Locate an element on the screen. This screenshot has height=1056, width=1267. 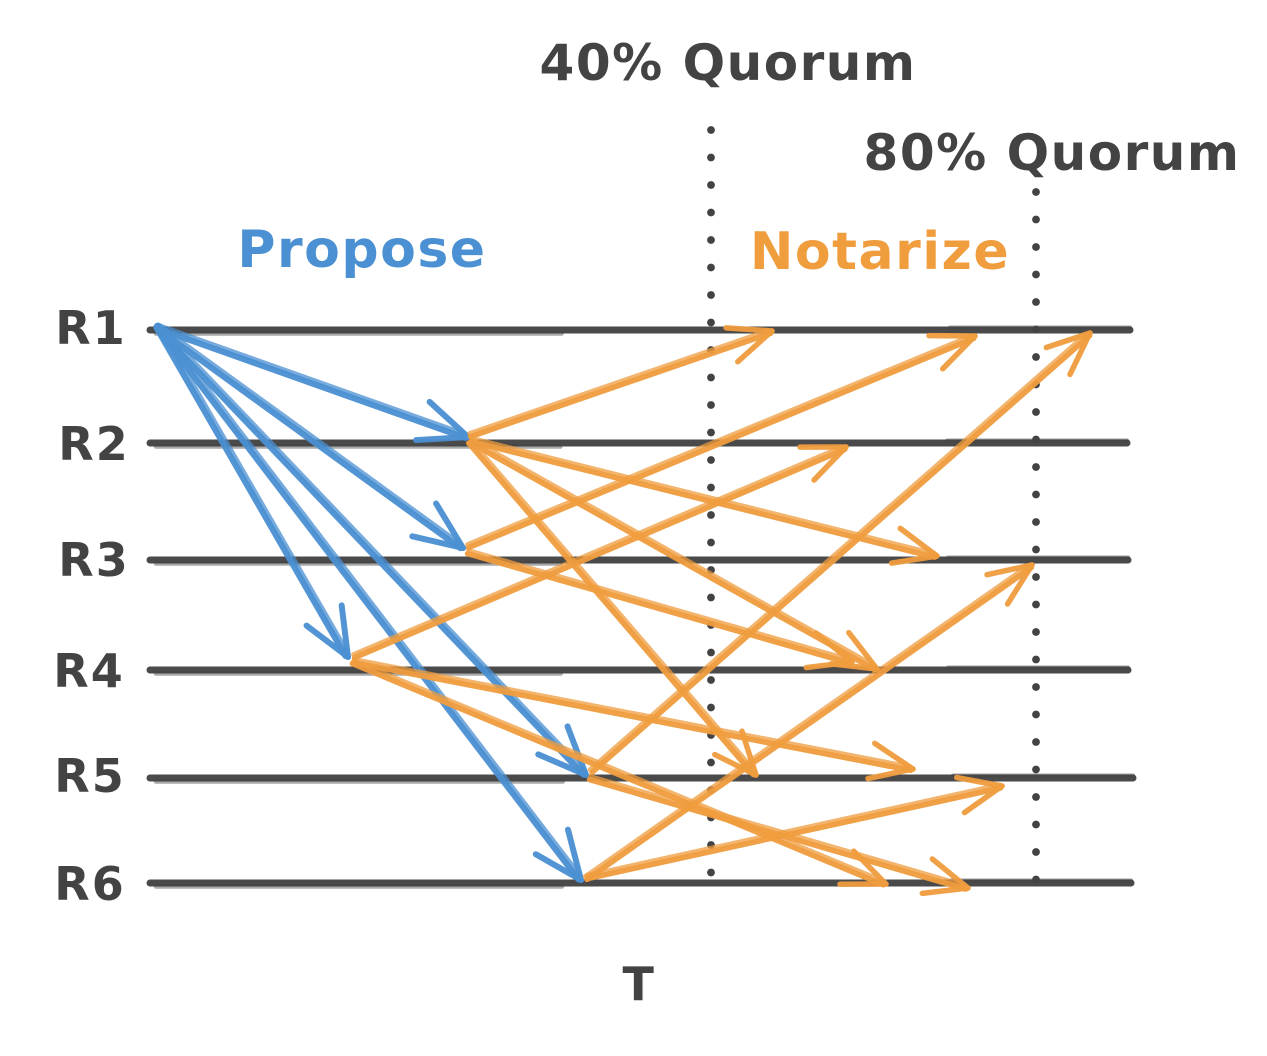
time-axis-label: T is located at coordinates (639, 984).